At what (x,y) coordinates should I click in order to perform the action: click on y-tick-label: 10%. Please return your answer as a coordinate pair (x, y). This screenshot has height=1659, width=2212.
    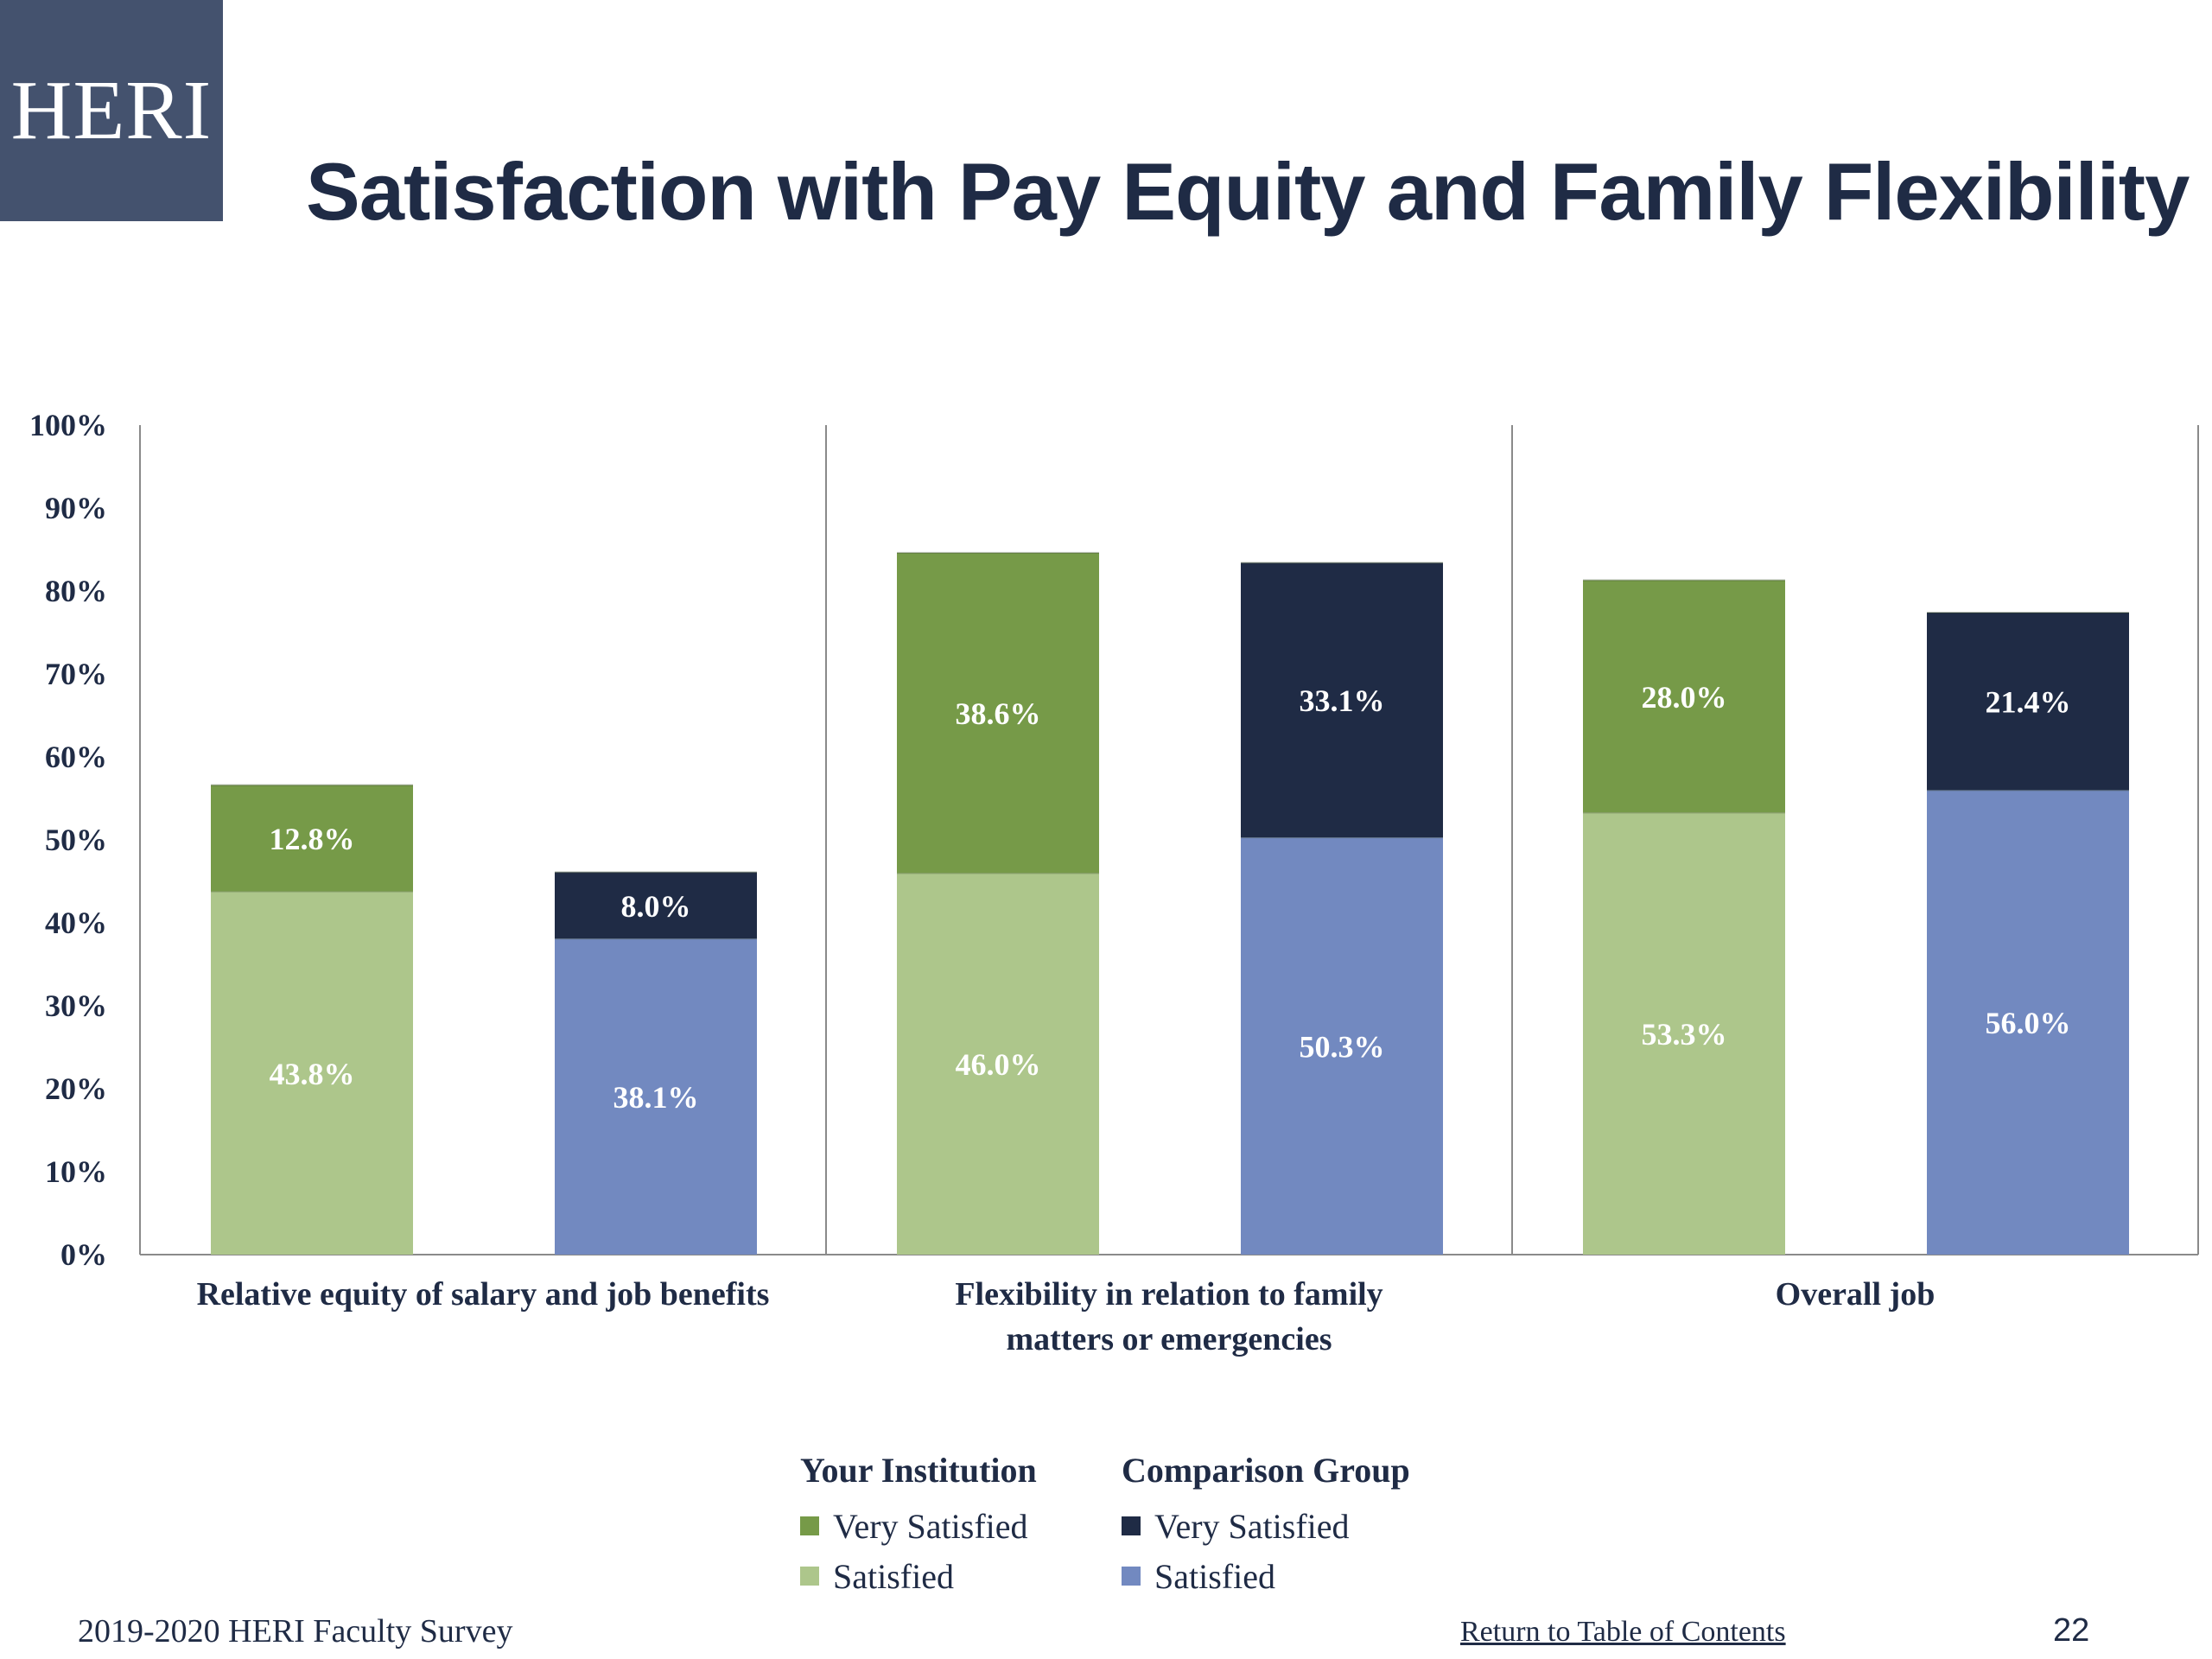
    Looking at the image, I should click on (76, 1171).